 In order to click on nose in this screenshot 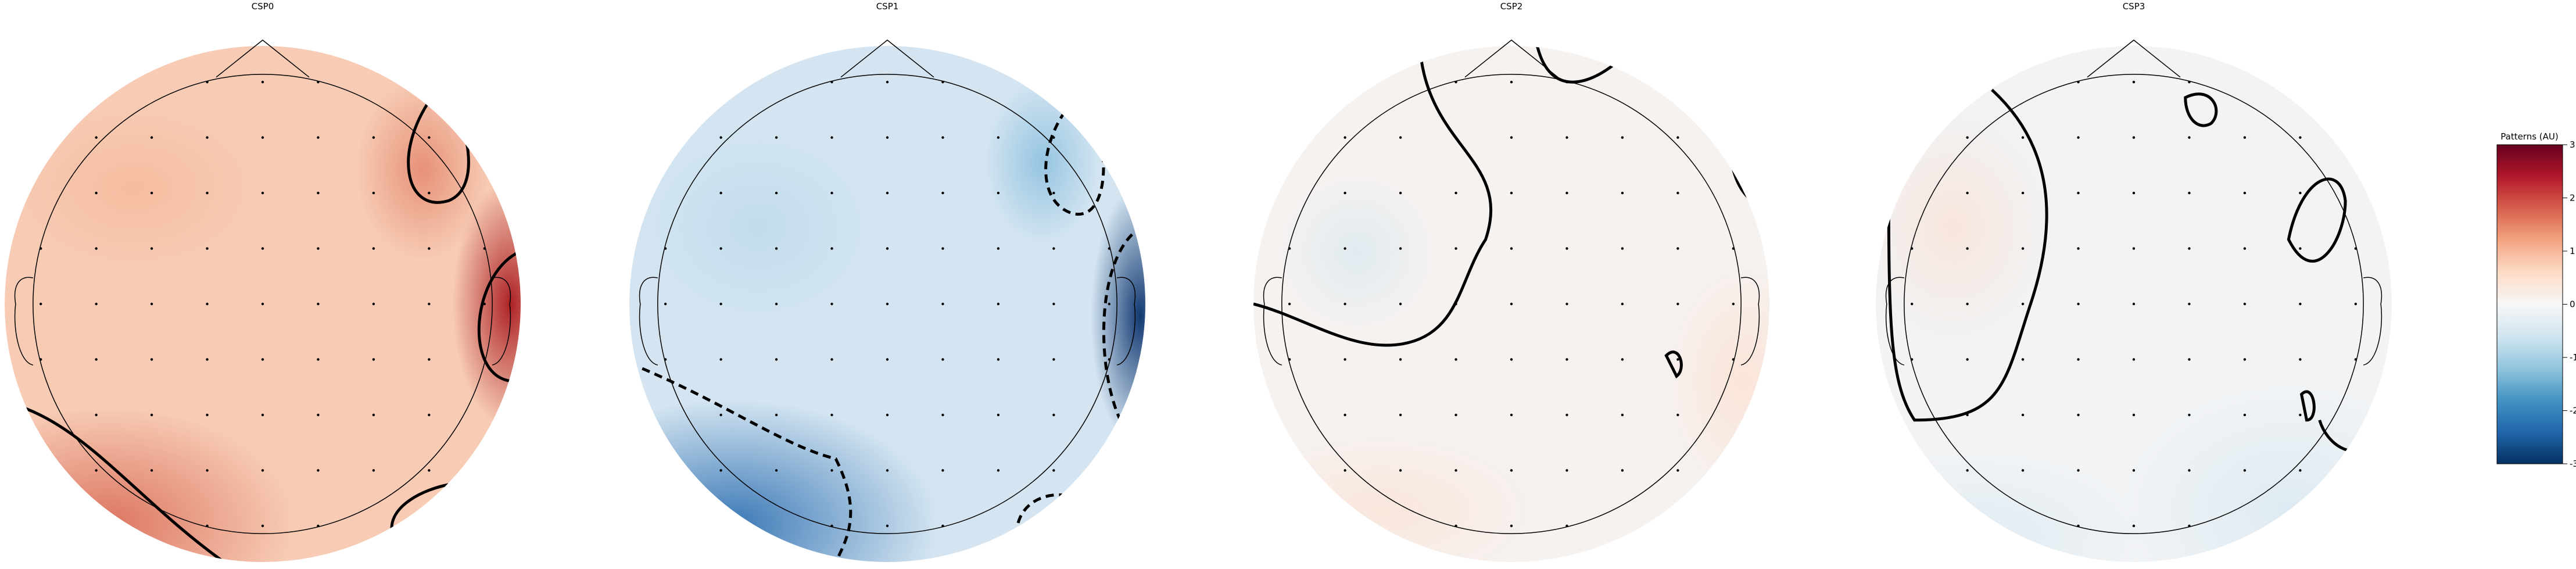, I will do `click(2134, 59)`.